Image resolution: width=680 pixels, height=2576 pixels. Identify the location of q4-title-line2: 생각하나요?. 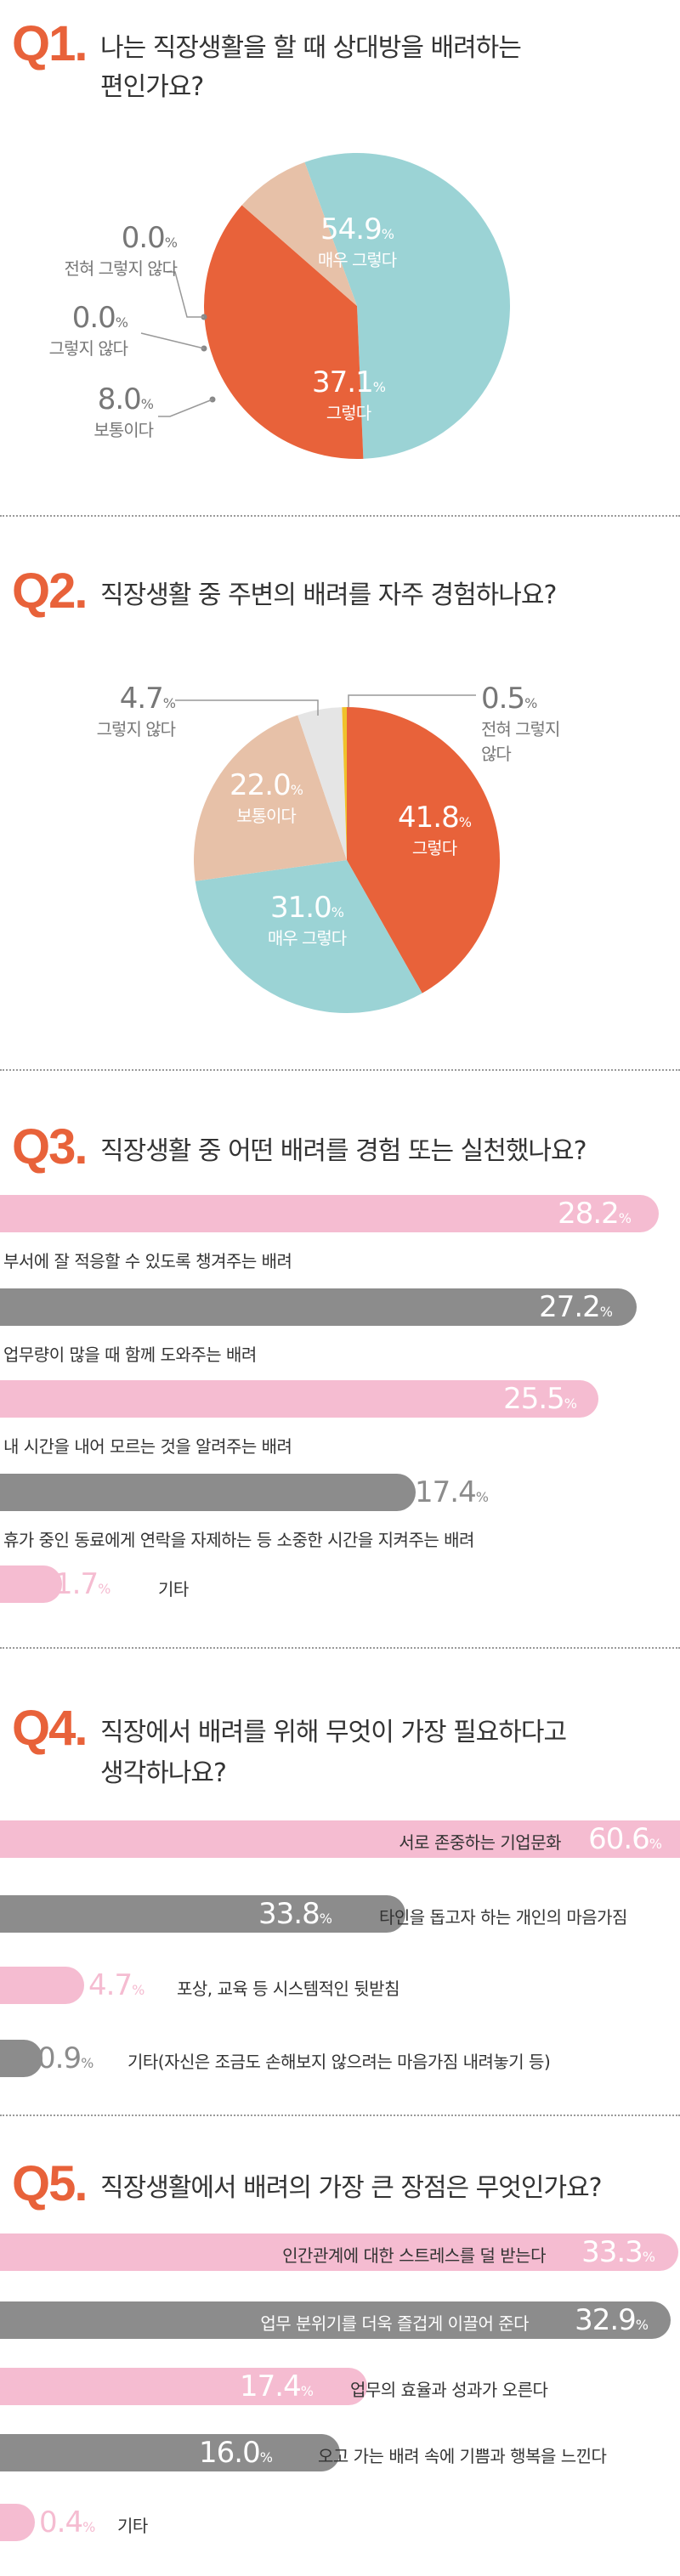
(163, 1773).